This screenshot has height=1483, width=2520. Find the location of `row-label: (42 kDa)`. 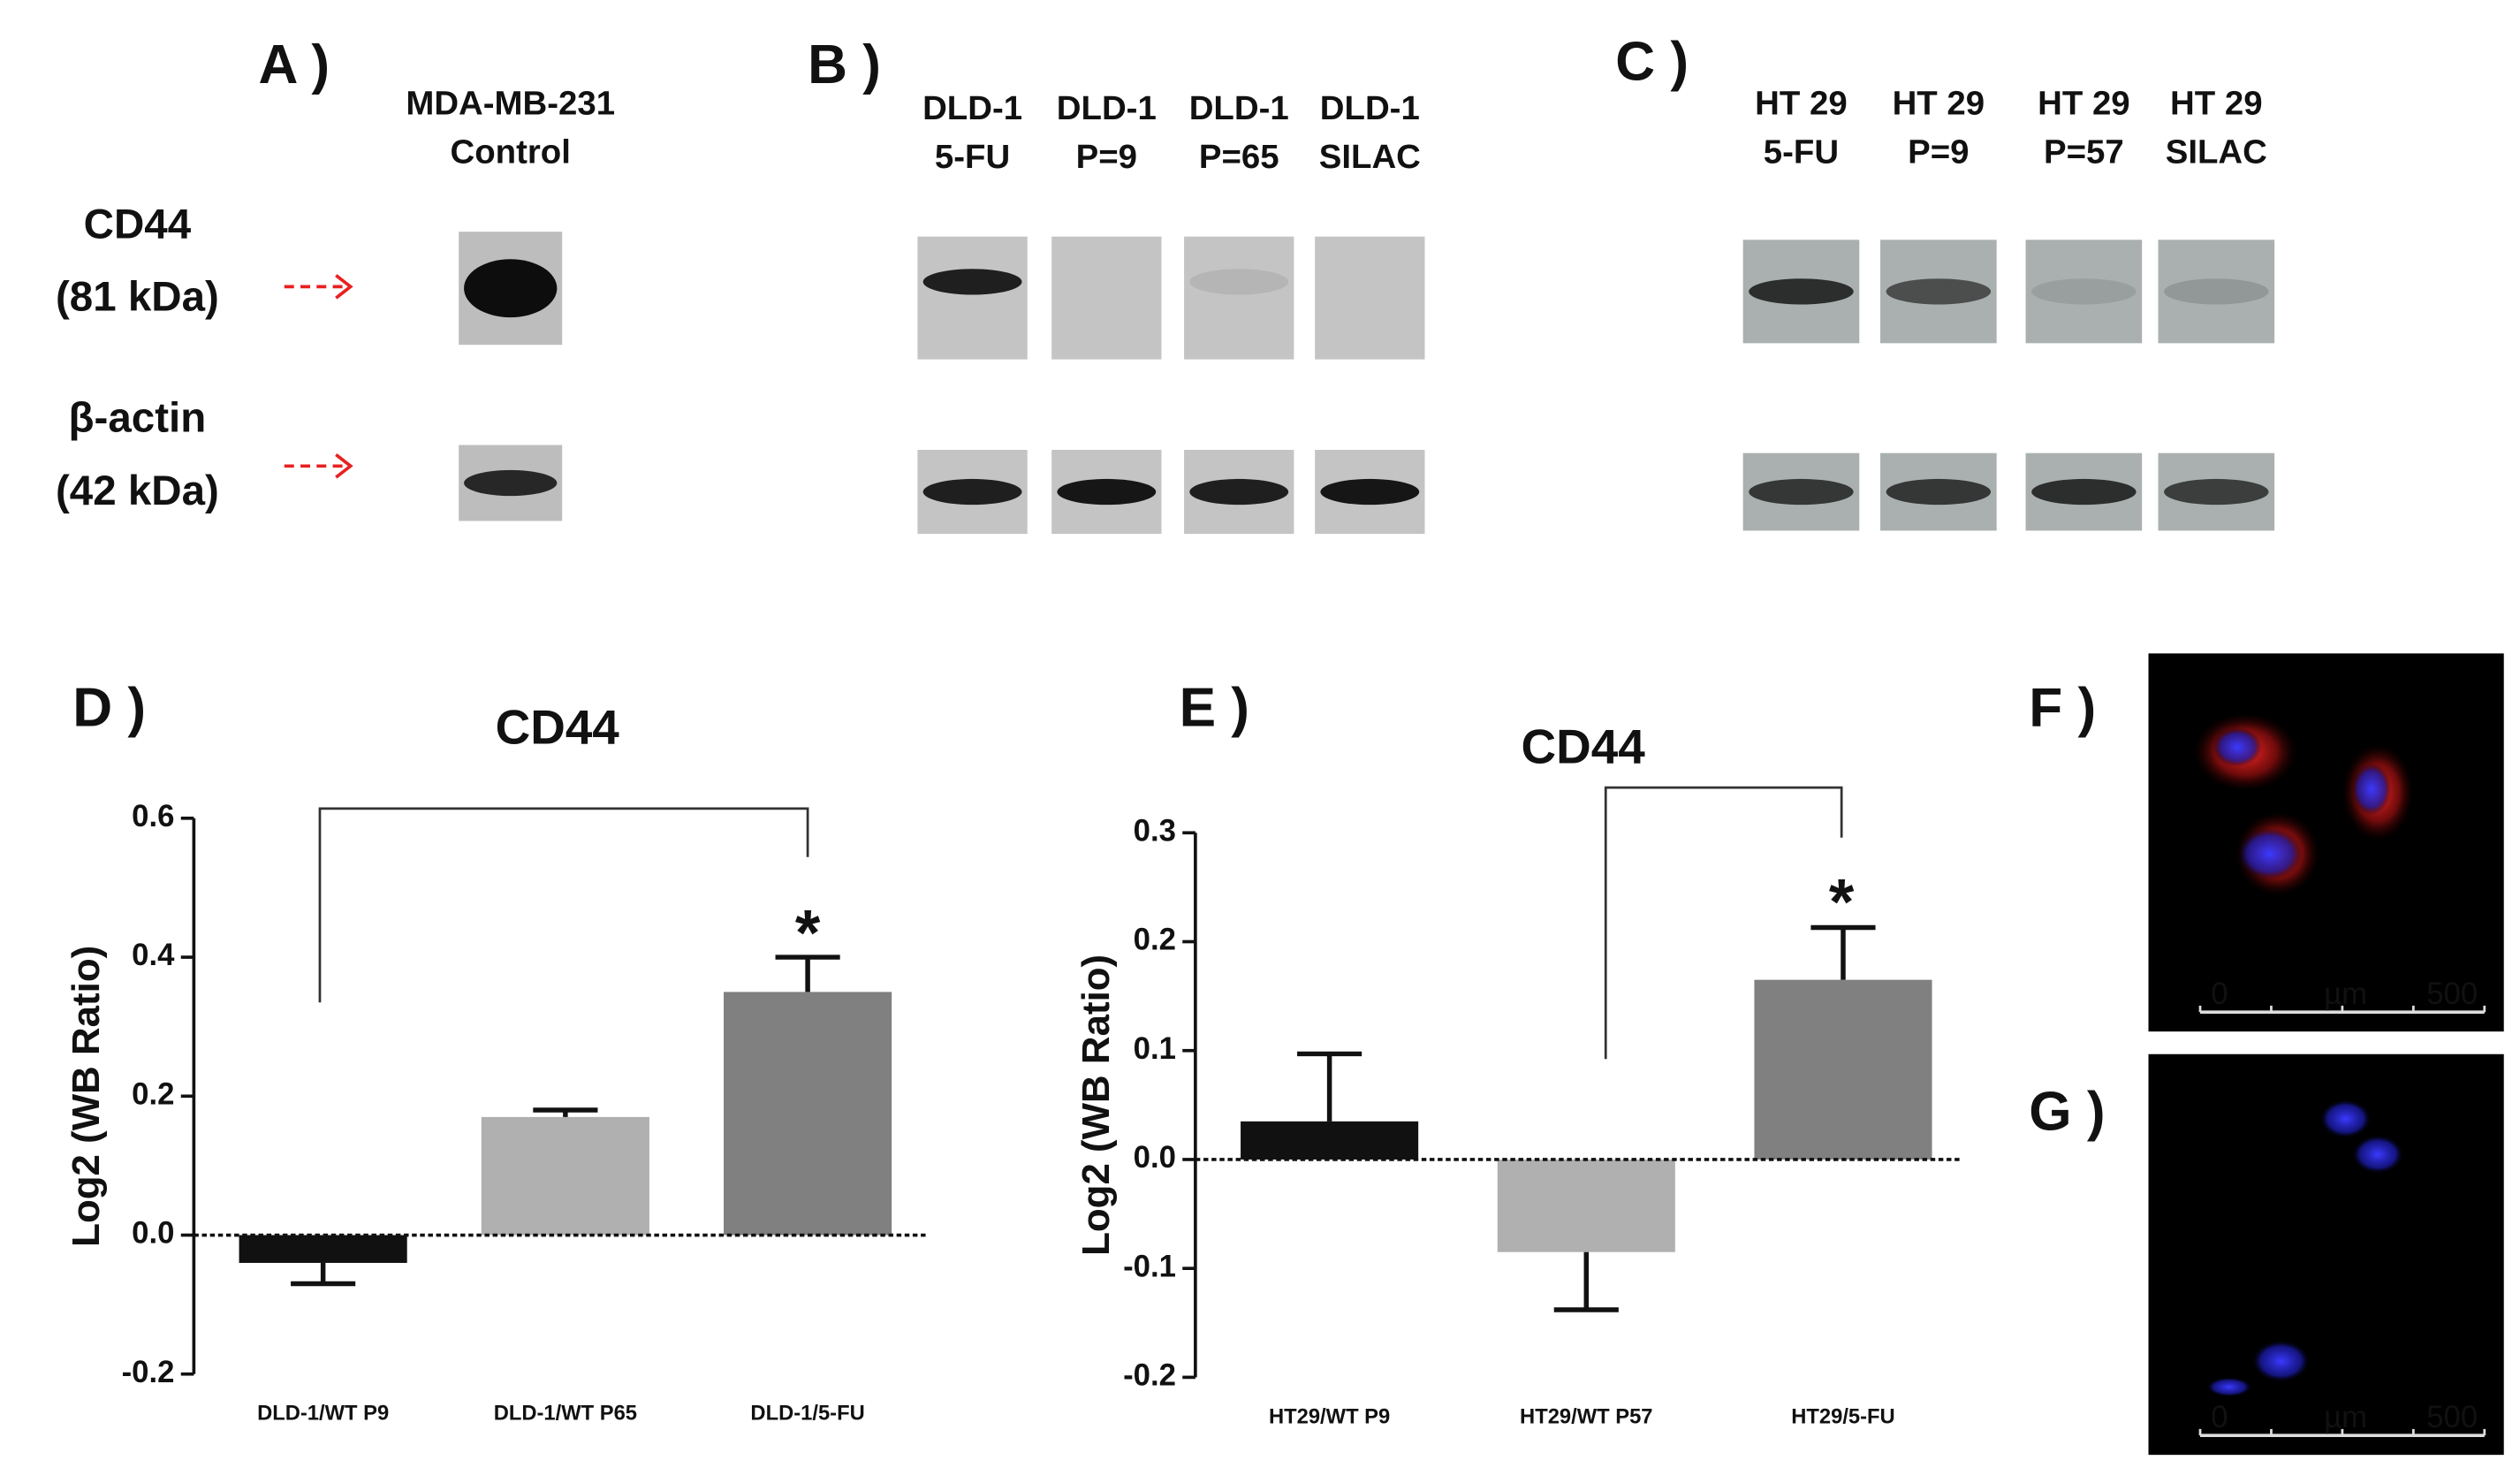

row-label: (42 kDa) is located at coordinates (137, 491).